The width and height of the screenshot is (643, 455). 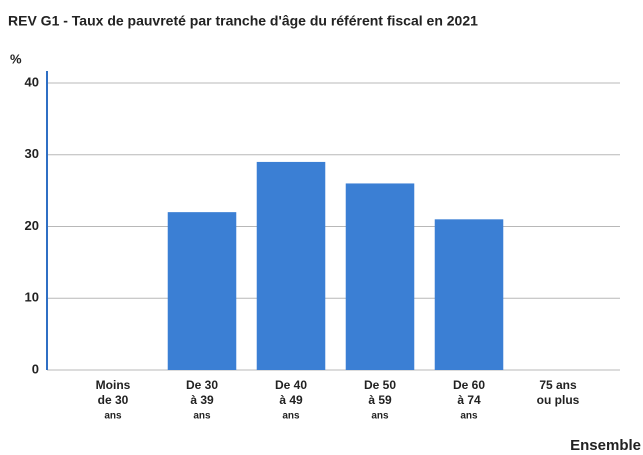 What do you see at coordinates (291, 385) in the screenshot?
I see `x-tick-label: De 40` at bounding box center [291, 385].